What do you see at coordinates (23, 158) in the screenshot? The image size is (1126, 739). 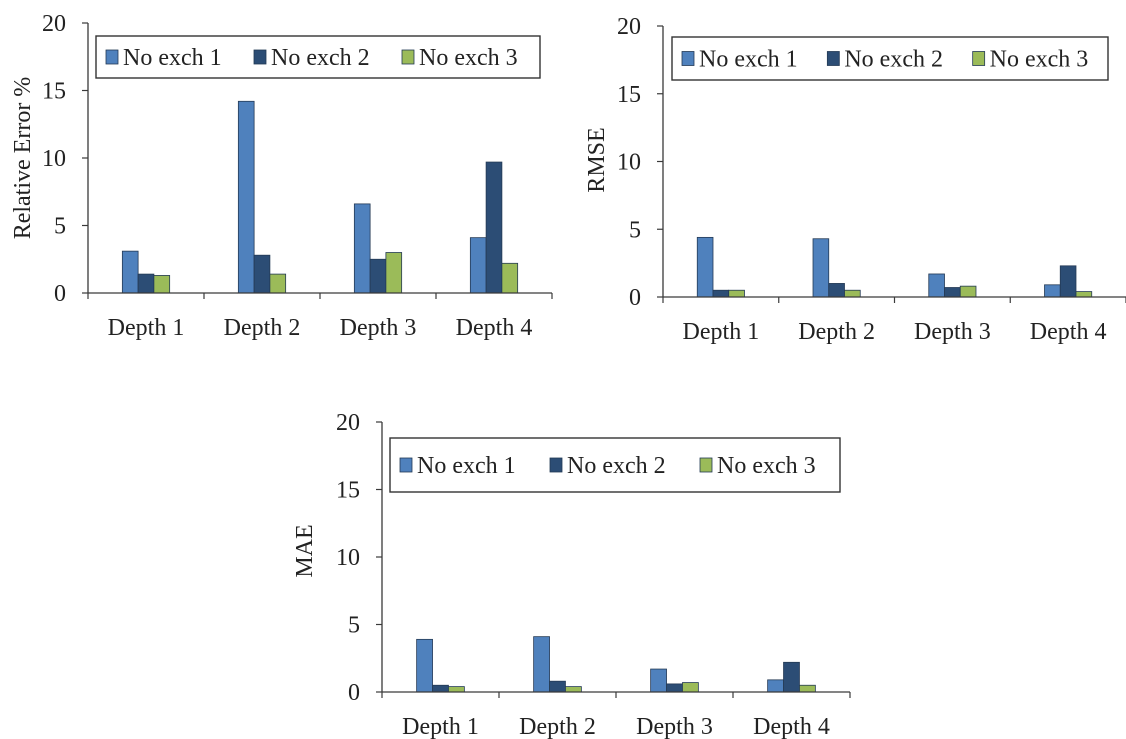 I see `y-axis-title: Relative Error %` at bounding box center [23, 158].